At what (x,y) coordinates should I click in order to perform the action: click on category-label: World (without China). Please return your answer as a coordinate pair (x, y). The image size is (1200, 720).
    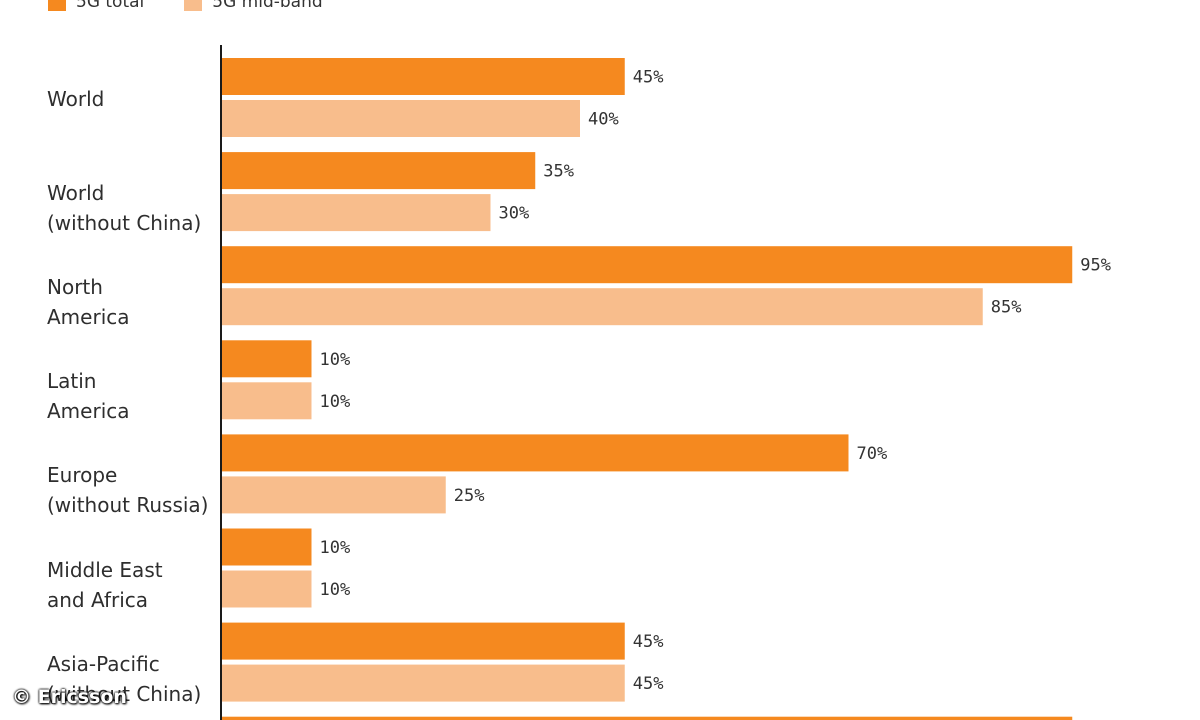
    Looking at the image, I should click on (124, 208).